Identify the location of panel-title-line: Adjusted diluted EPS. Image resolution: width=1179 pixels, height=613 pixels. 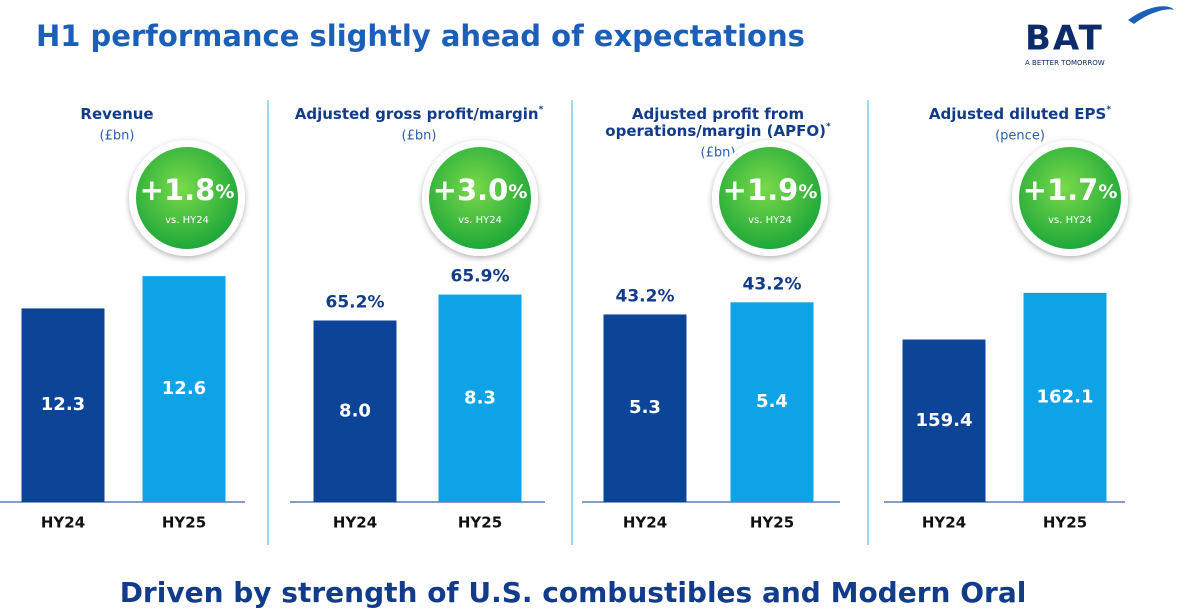
(1017, 114).